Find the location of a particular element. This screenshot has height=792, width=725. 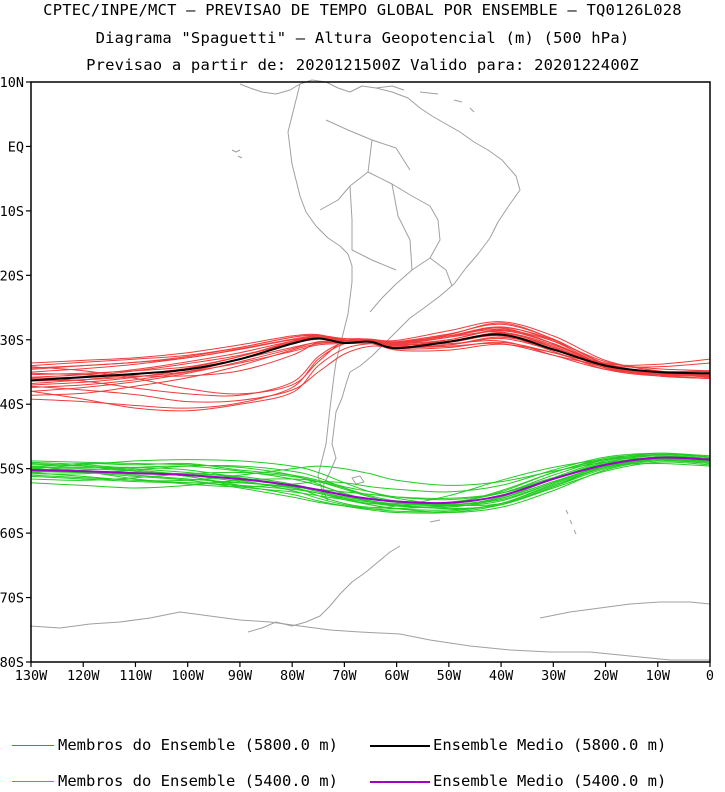

lon-tick-label: 120W is located at coordinates (83, 676).